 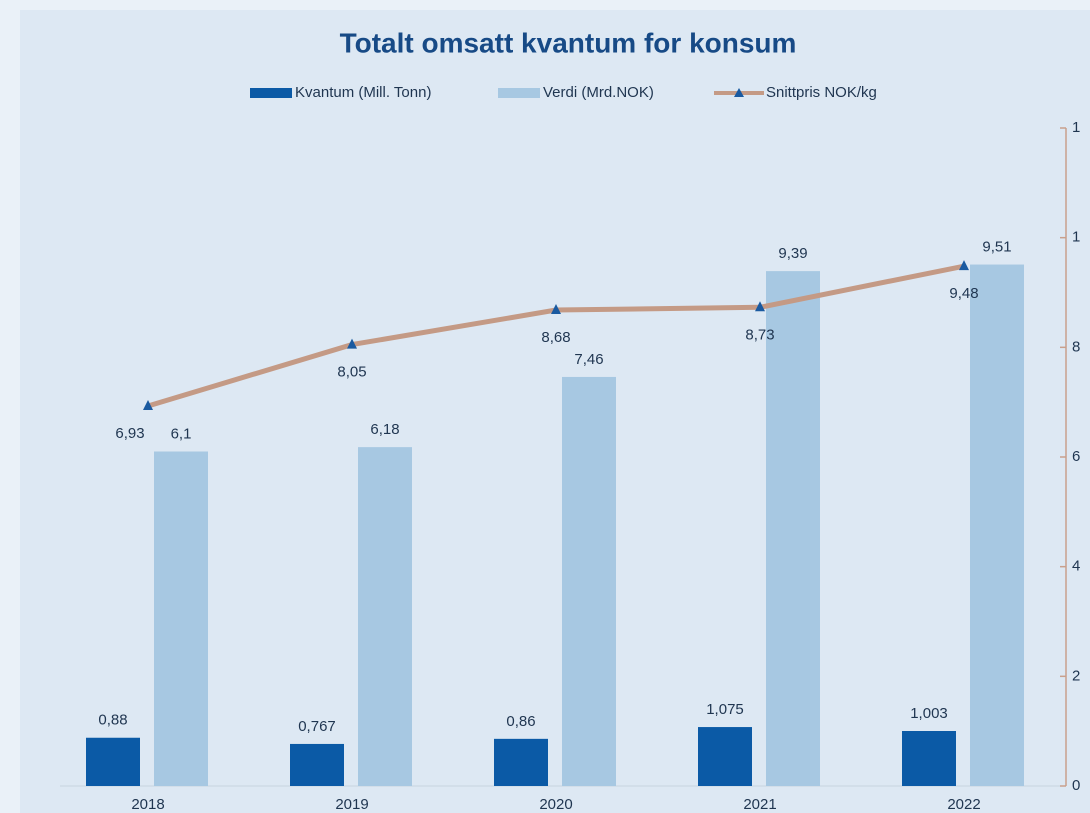 I want to click on chart-title: Totalt omsatt kvantum for konsum, so click(x=568, y=42).